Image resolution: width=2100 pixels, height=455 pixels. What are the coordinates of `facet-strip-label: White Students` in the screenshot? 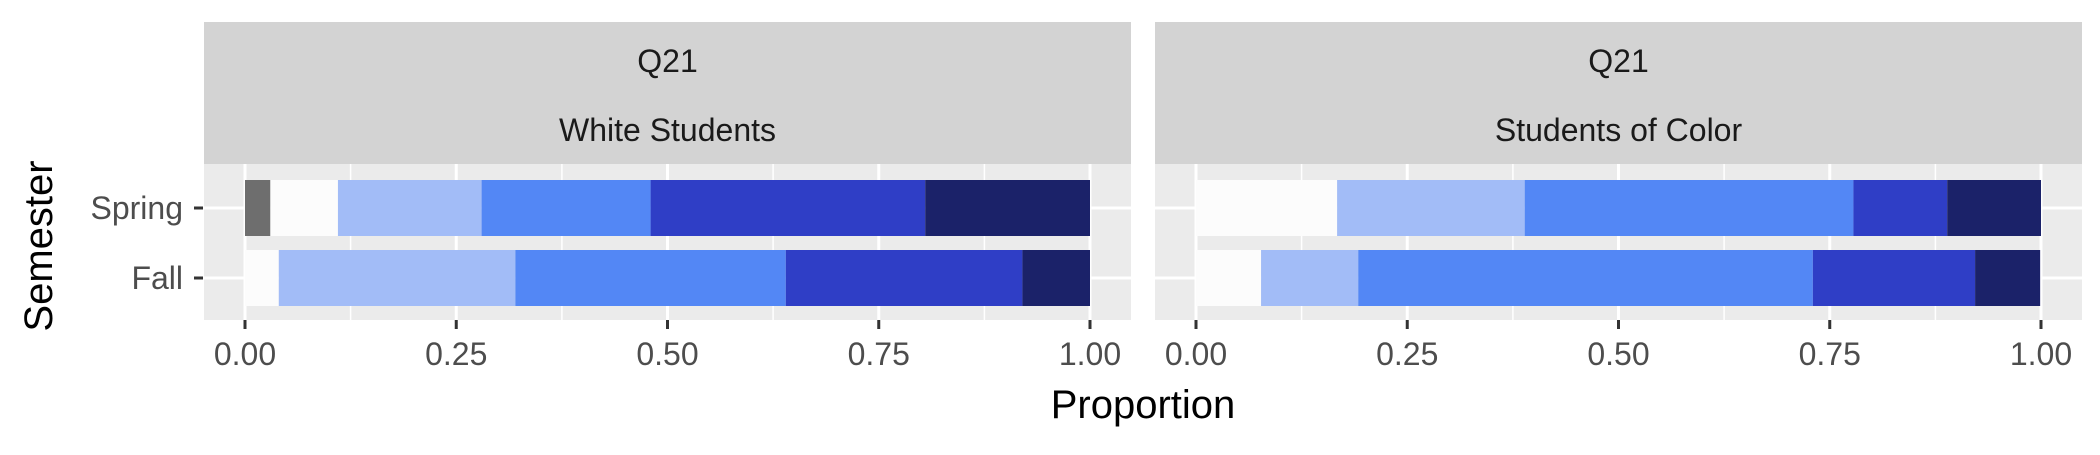 It's located at (667, 130).